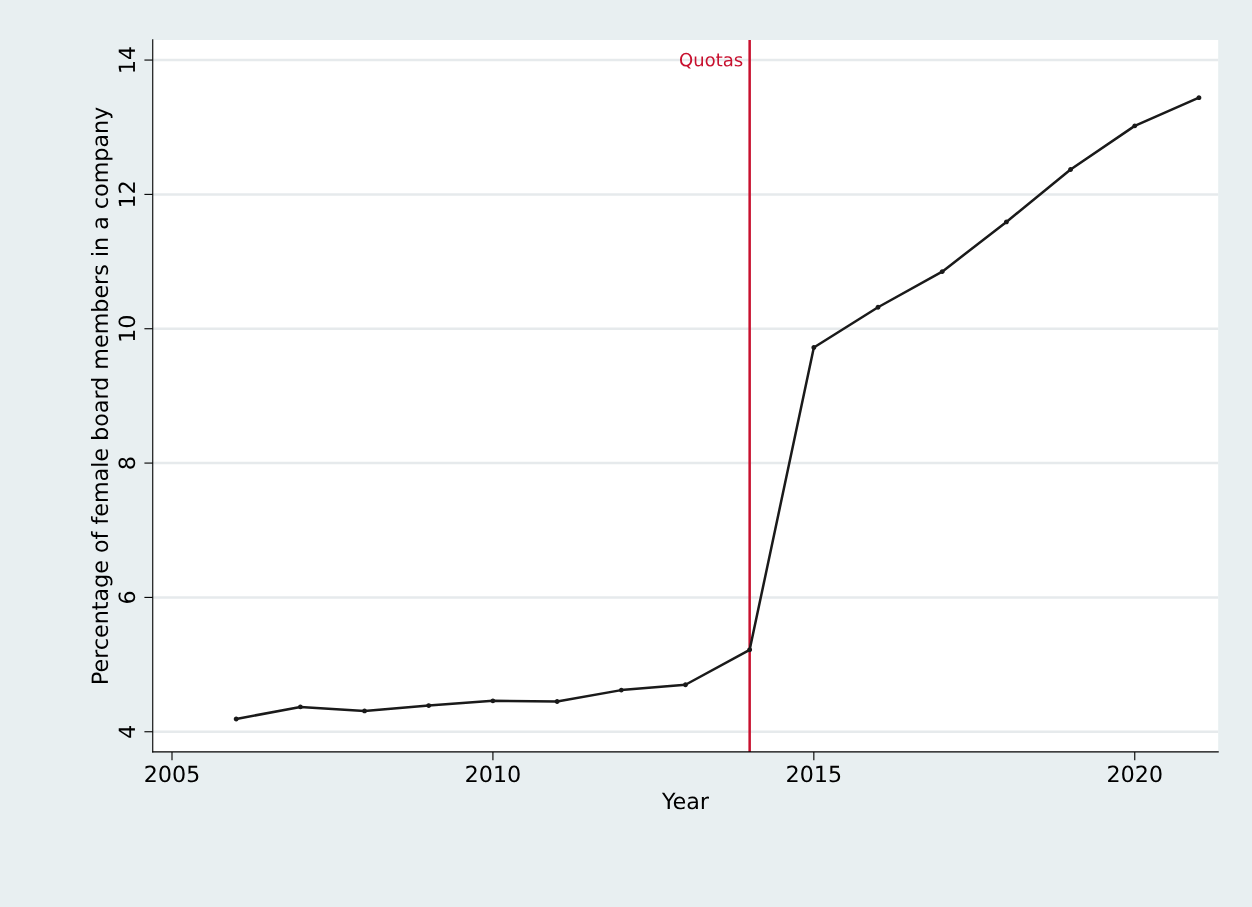  I want to click on x-tick-label: 2005, so click(172, 774).